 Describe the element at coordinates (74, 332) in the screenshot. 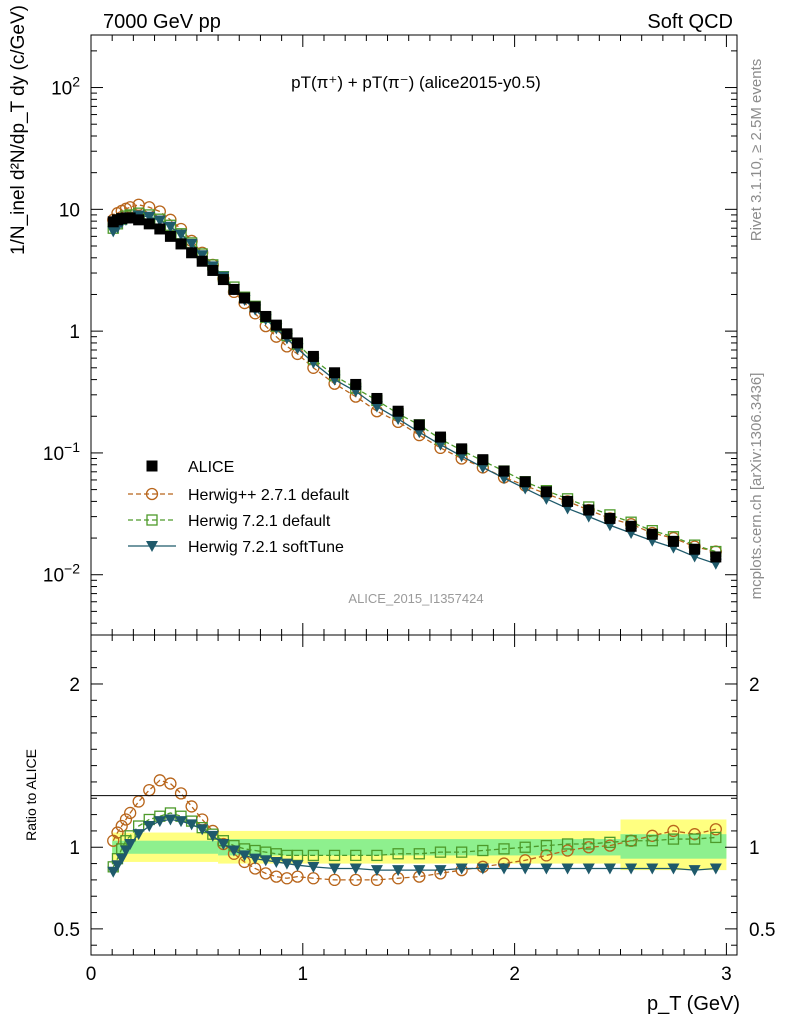

I see `y-tick-label: 1` at that location.